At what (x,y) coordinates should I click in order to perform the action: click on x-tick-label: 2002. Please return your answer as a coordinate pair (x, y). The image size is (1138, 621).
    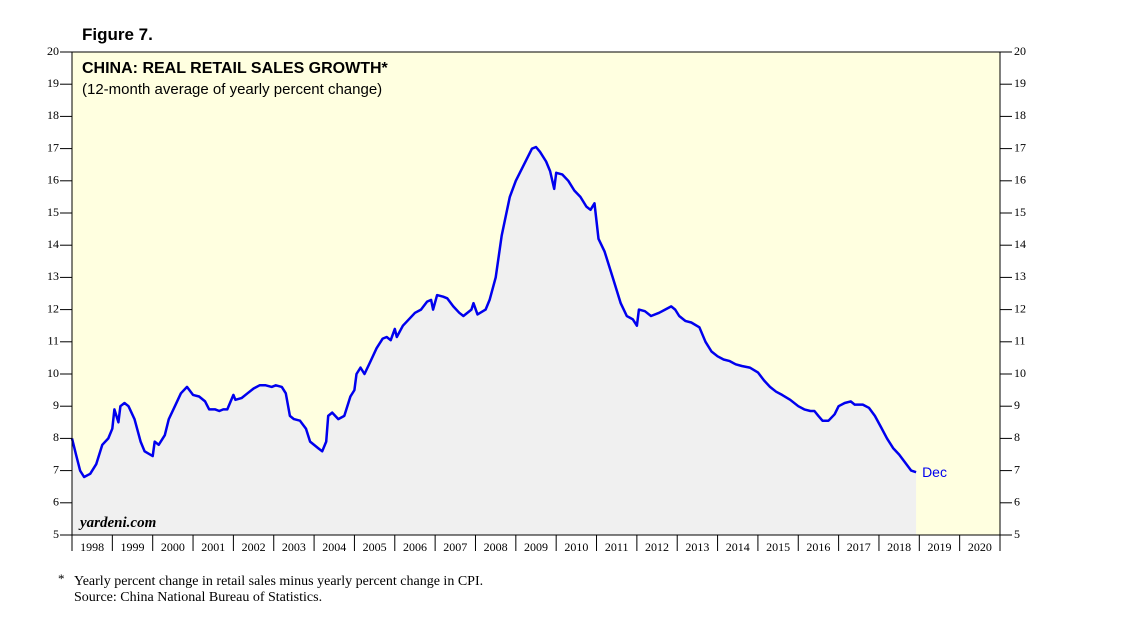
    Looking at the image, I should click on (254, 547).